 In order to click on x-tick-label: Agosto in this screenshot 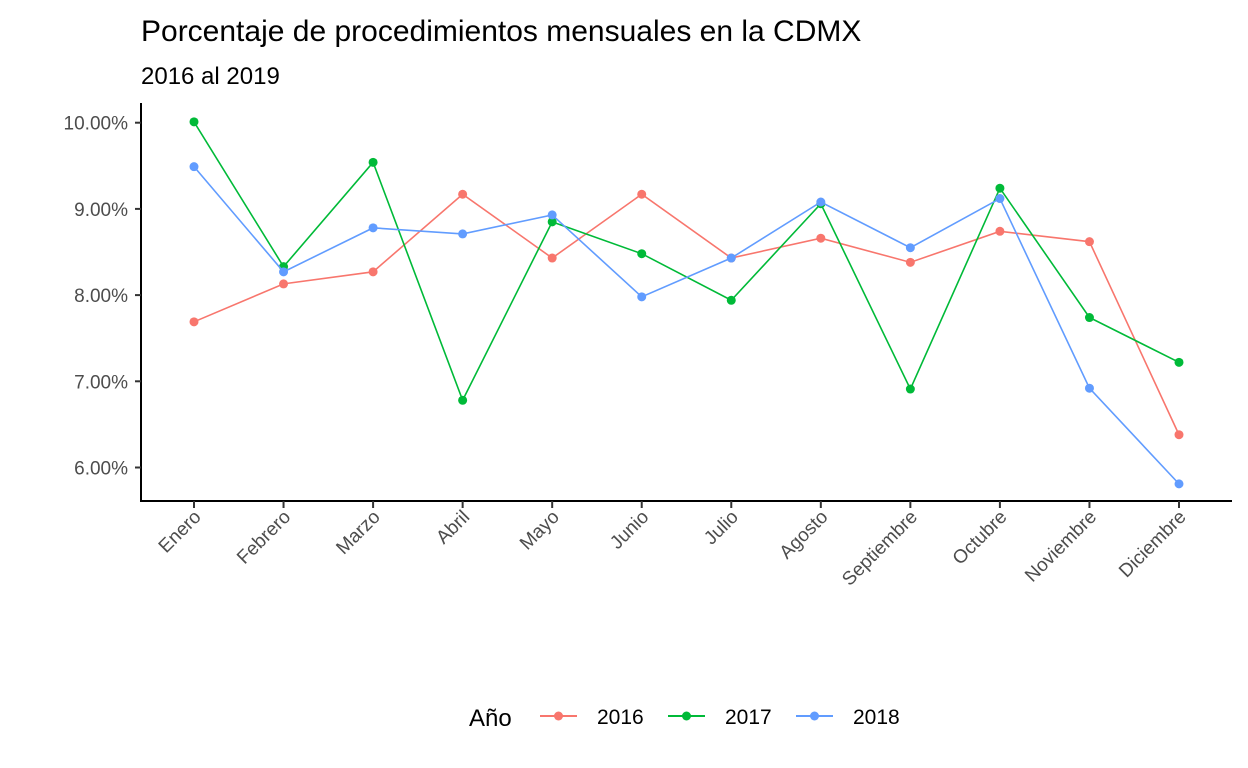, I will do `click(804, 535)`.